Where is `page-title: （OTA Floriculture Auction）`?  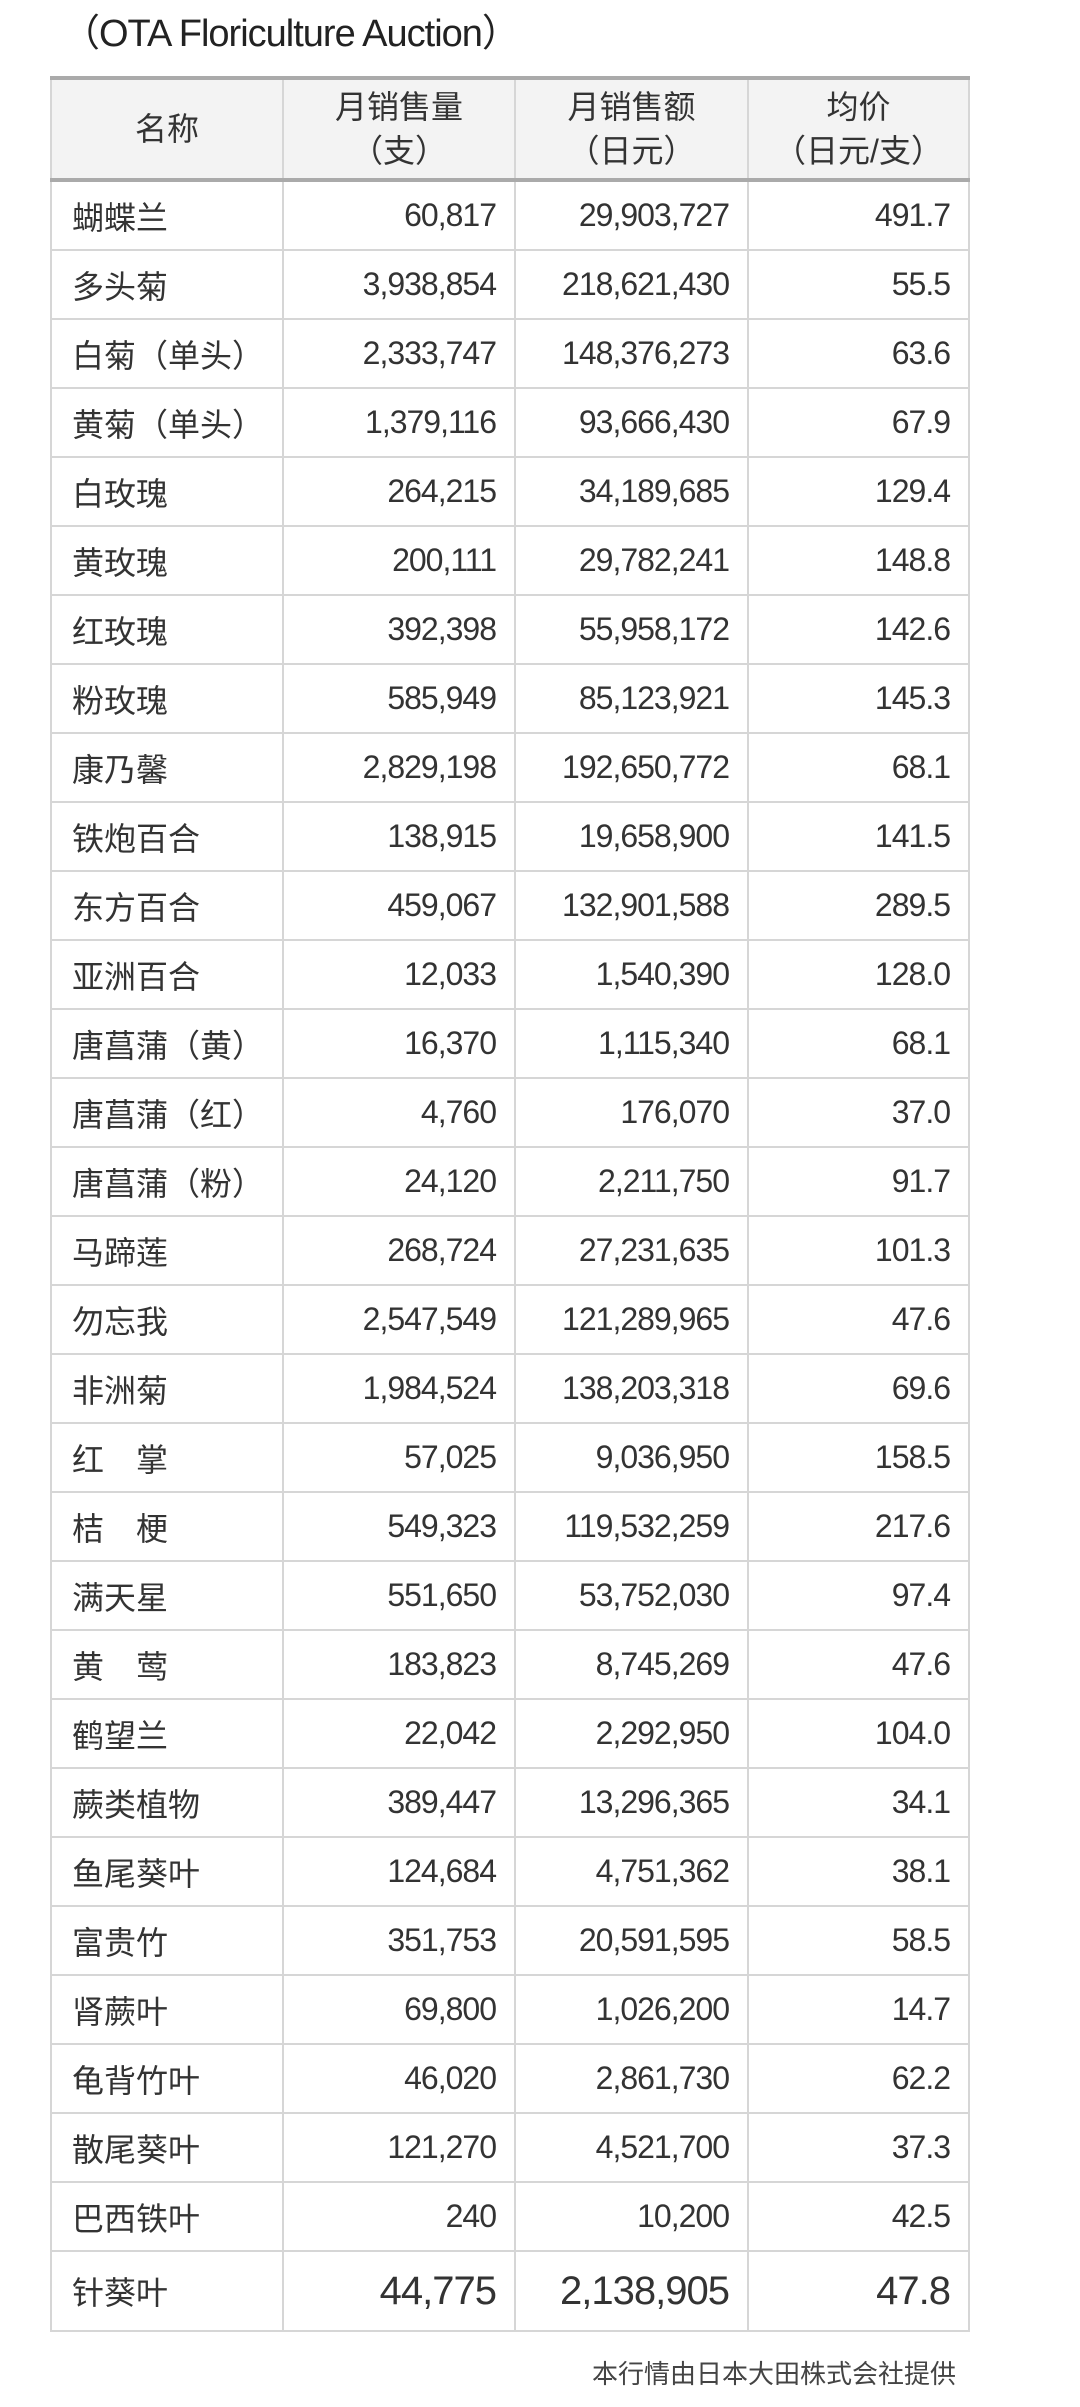 page-title: （OTA Floriculture Auction） is located at coordinates (291, 34).